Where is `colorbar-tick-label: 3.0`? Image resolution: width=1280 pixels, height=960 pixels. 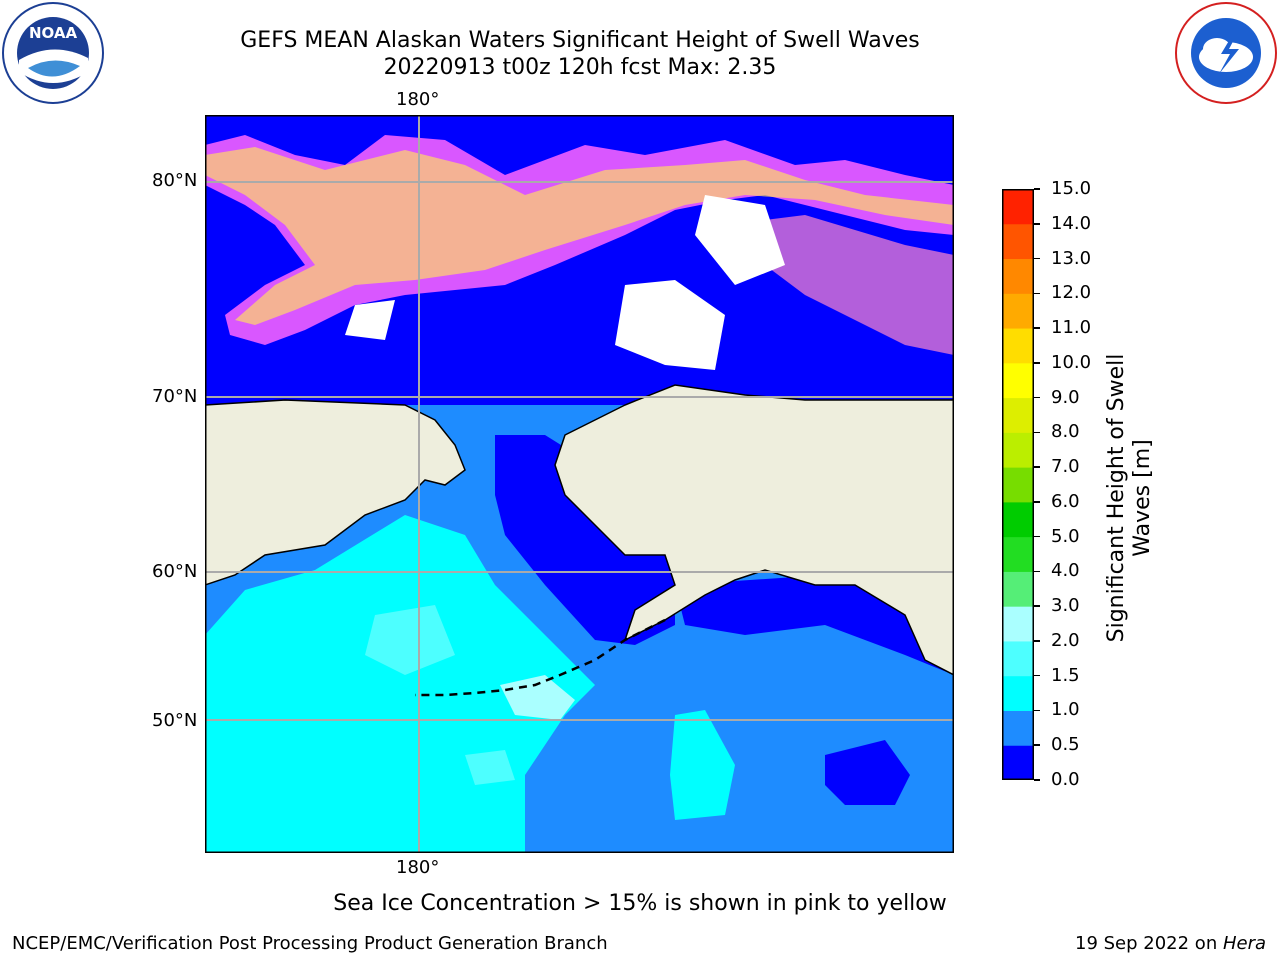 colorbar-tick-label: 3.0 is located at coordinates (1065, 606).